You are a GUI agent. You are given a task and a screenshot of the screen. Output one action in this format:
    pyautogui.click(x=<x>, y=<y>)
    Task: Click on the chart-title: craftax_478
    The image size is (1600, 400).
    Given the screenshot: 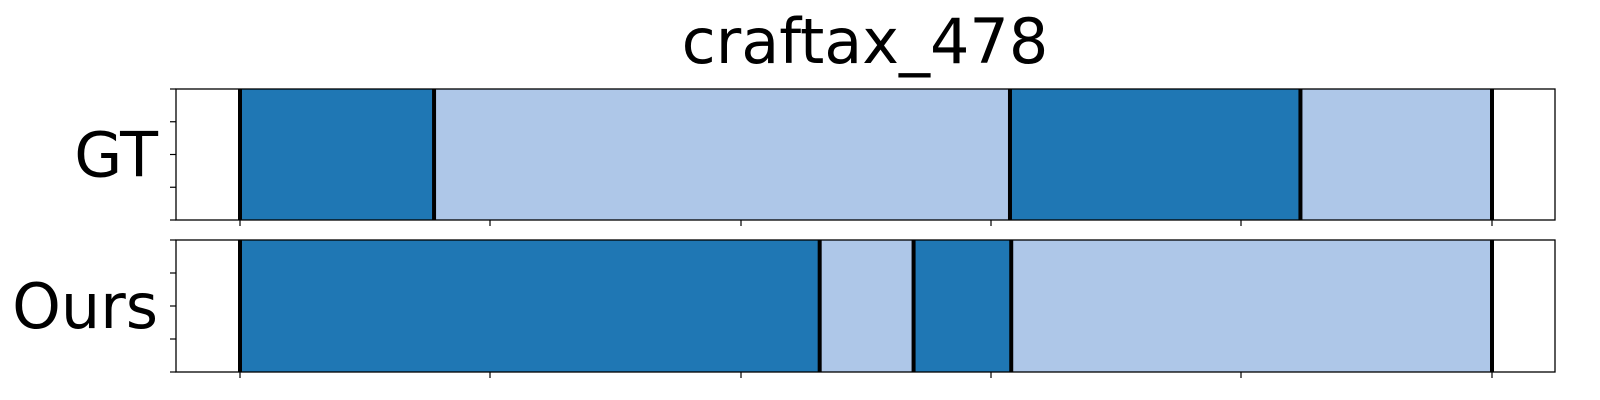 What is the action you would take?
    pyautogui.click(x=865, y=41)
    